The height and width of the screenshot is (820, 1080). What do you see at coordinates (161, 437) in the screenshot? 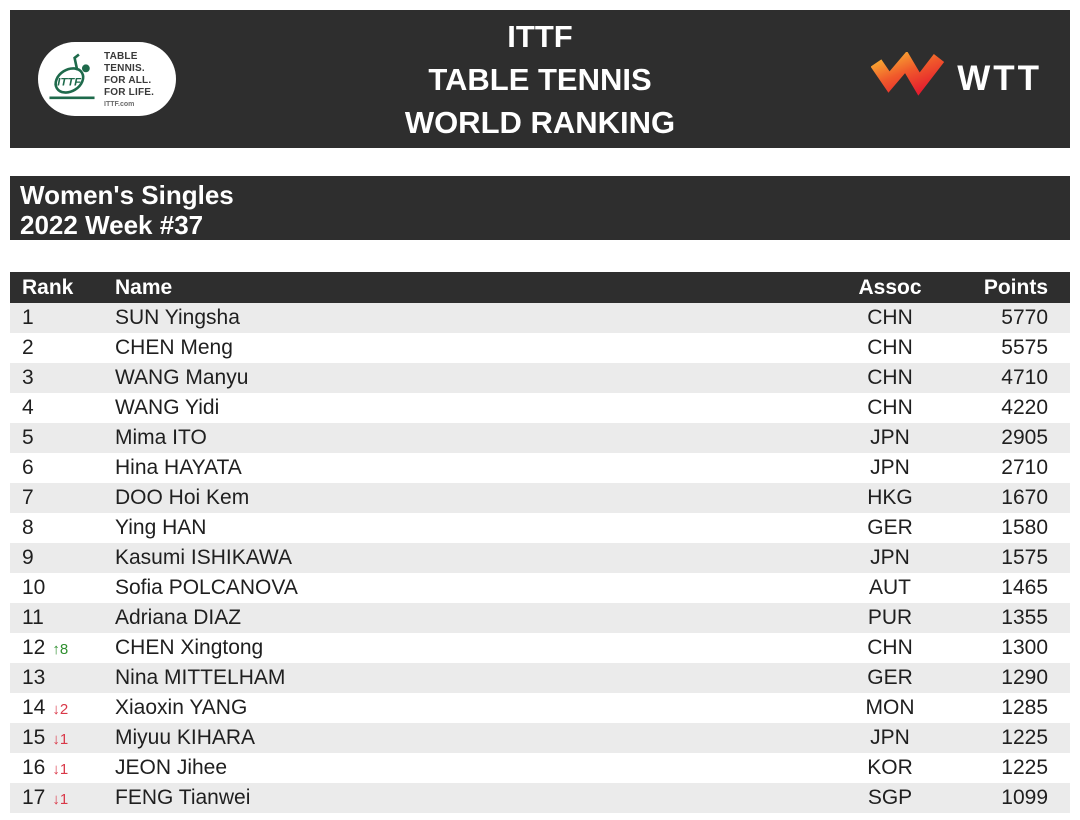
I see `player-name: Mima ITO` at bounding box center [161, 437].